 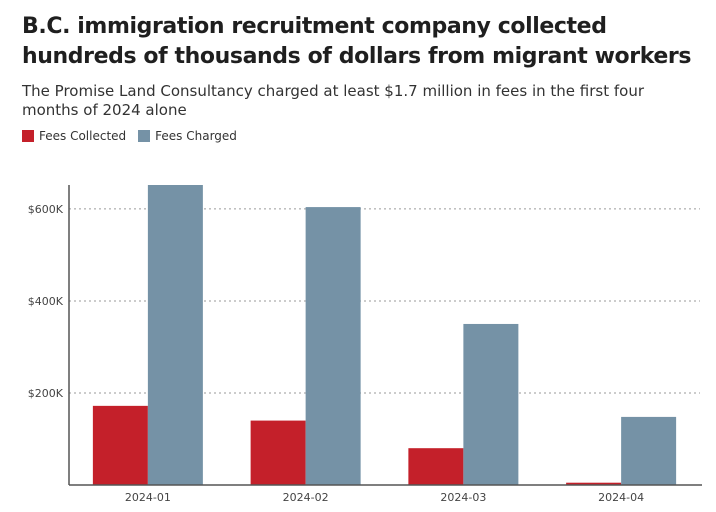 What do you see at coordinates (306, 497) in the screenshot?
I see `x-tick-label: 2024-02` at bounding box center [306, 497].